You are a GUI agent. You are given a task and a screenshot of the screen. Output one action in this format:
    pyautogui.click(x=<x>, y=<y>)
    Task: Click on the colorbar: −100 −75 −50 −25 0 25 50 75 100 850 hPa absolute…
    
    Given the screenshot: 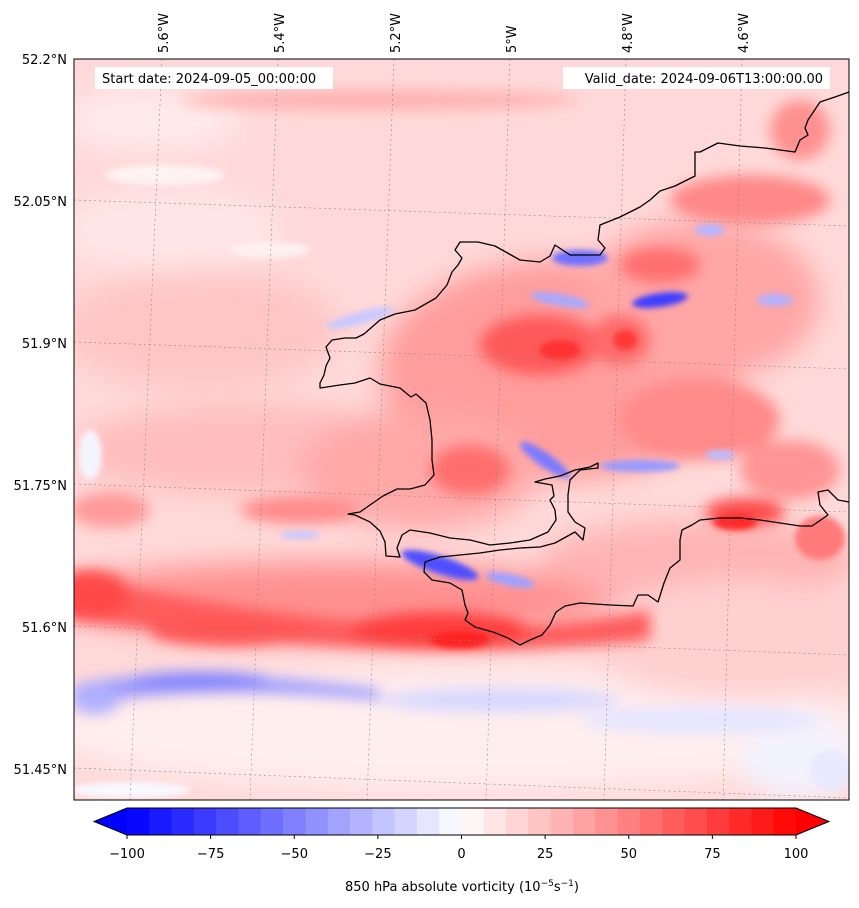 What is the action you would take?
    pyautogui.click(x=461, y=851)
    